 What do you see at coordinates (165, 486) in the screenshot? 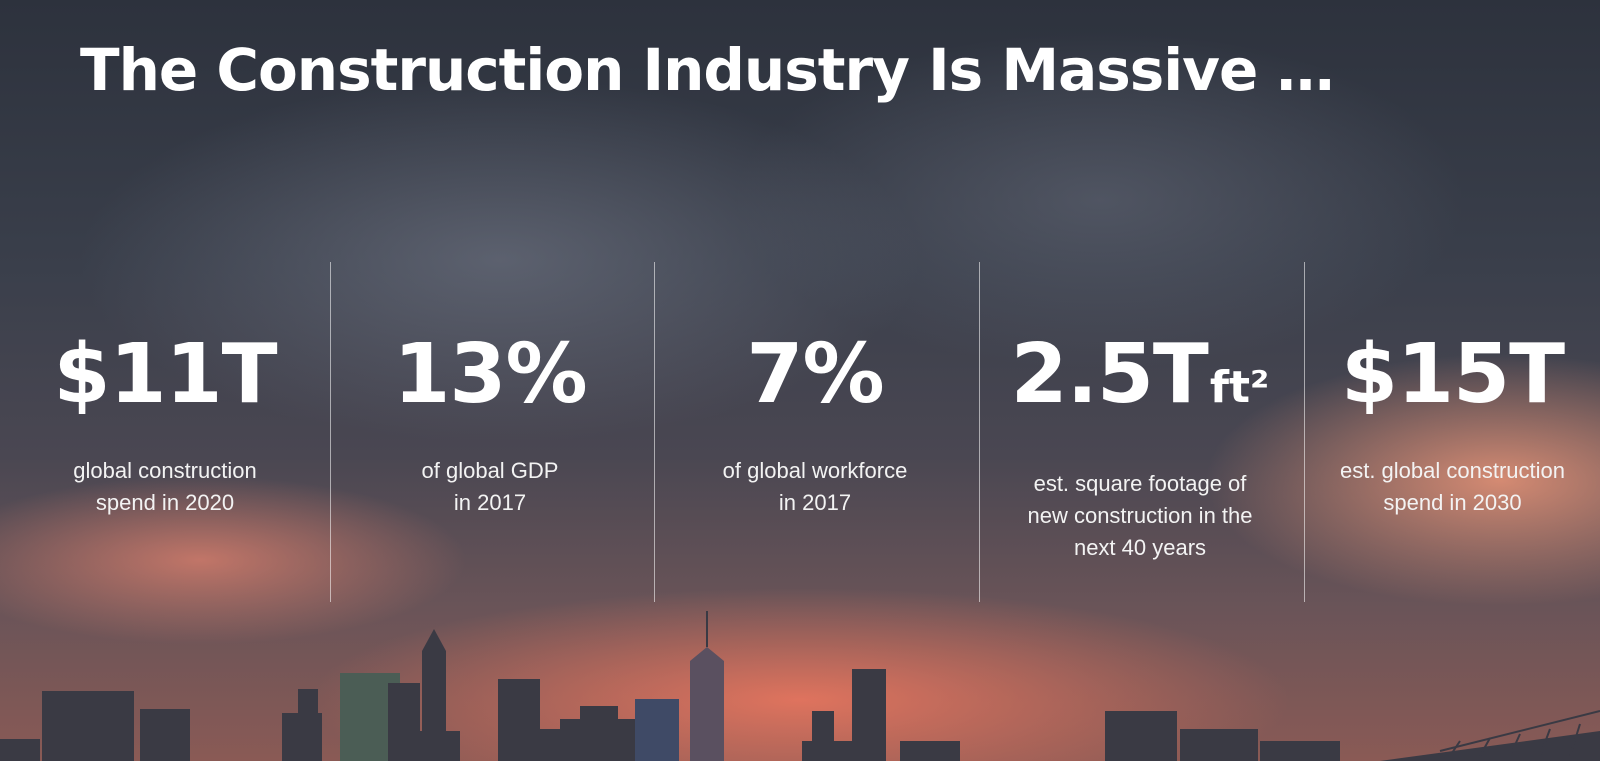
I see `stat-description: global construction spend in 2020` at bounding box center [165, 486].